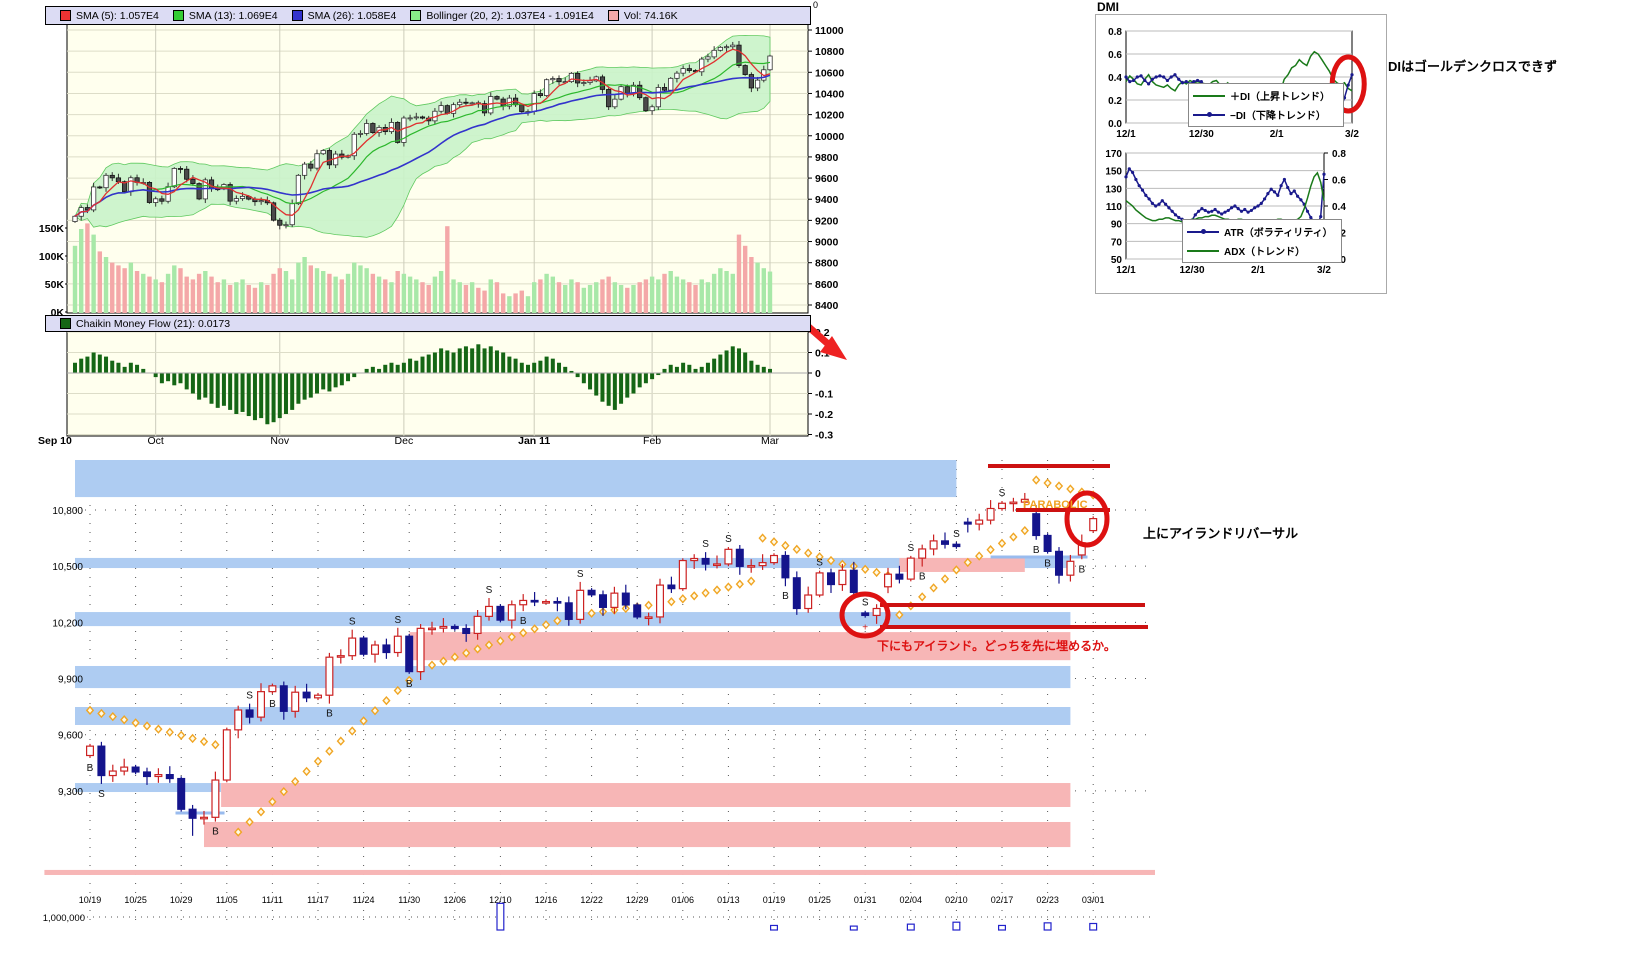 Image resolution: width=1652 pixels, height=980 pixels. What do you see at coordinates (272, 900) in the screenshot?
I see `svg-text: 11/11` at bounding box center [272, 900].